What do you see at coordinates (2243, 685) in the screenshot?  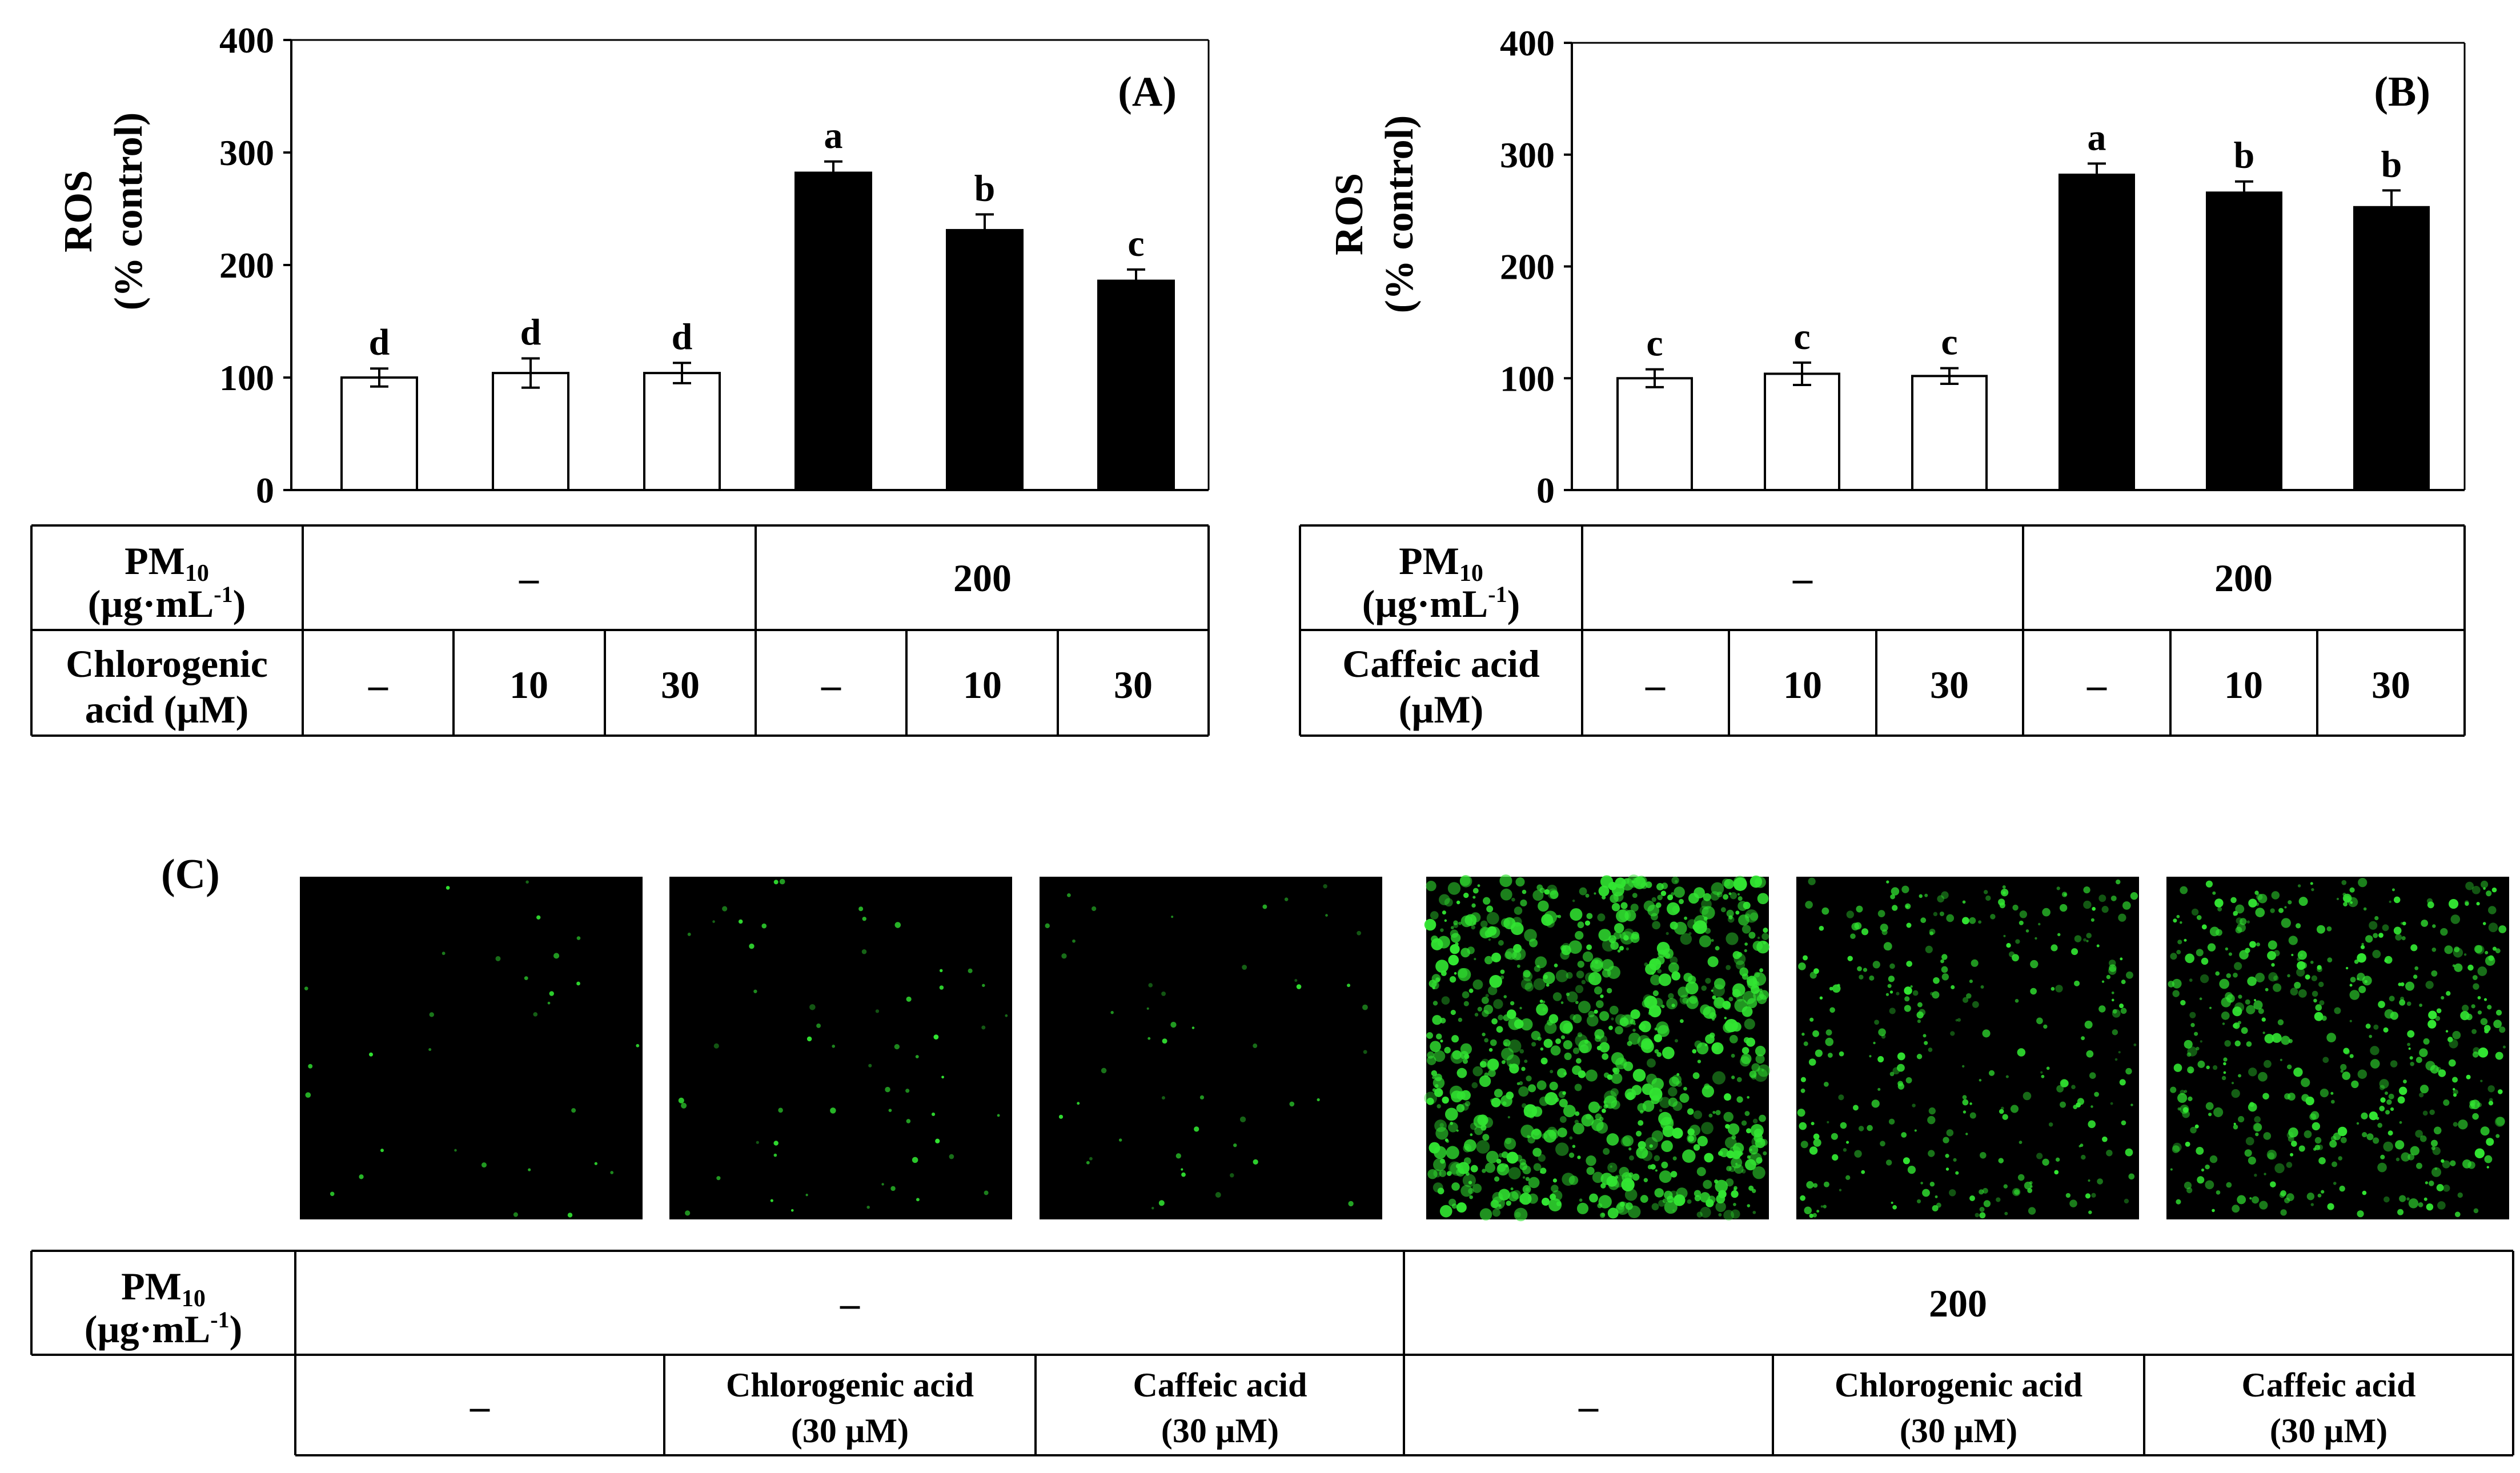 I see `chart-b-table-row2-cell-4: 10` at bounding box center [2243, 685].